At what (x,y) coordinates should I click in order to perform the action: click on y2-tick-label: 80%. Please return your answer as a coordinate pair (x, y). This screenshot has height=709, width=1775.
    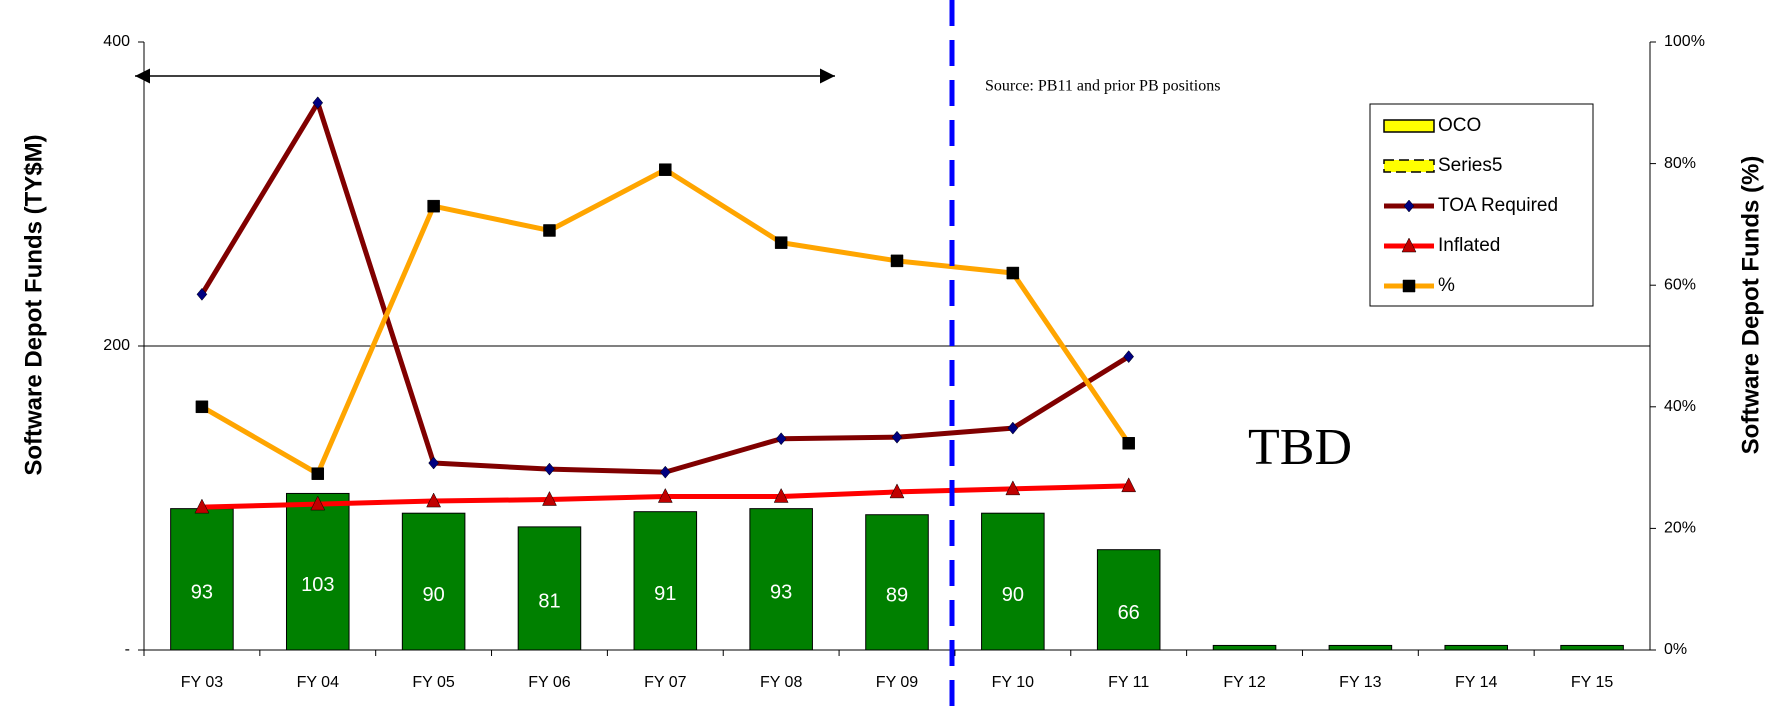
    Looking at the image, I should click on (1680, 163).